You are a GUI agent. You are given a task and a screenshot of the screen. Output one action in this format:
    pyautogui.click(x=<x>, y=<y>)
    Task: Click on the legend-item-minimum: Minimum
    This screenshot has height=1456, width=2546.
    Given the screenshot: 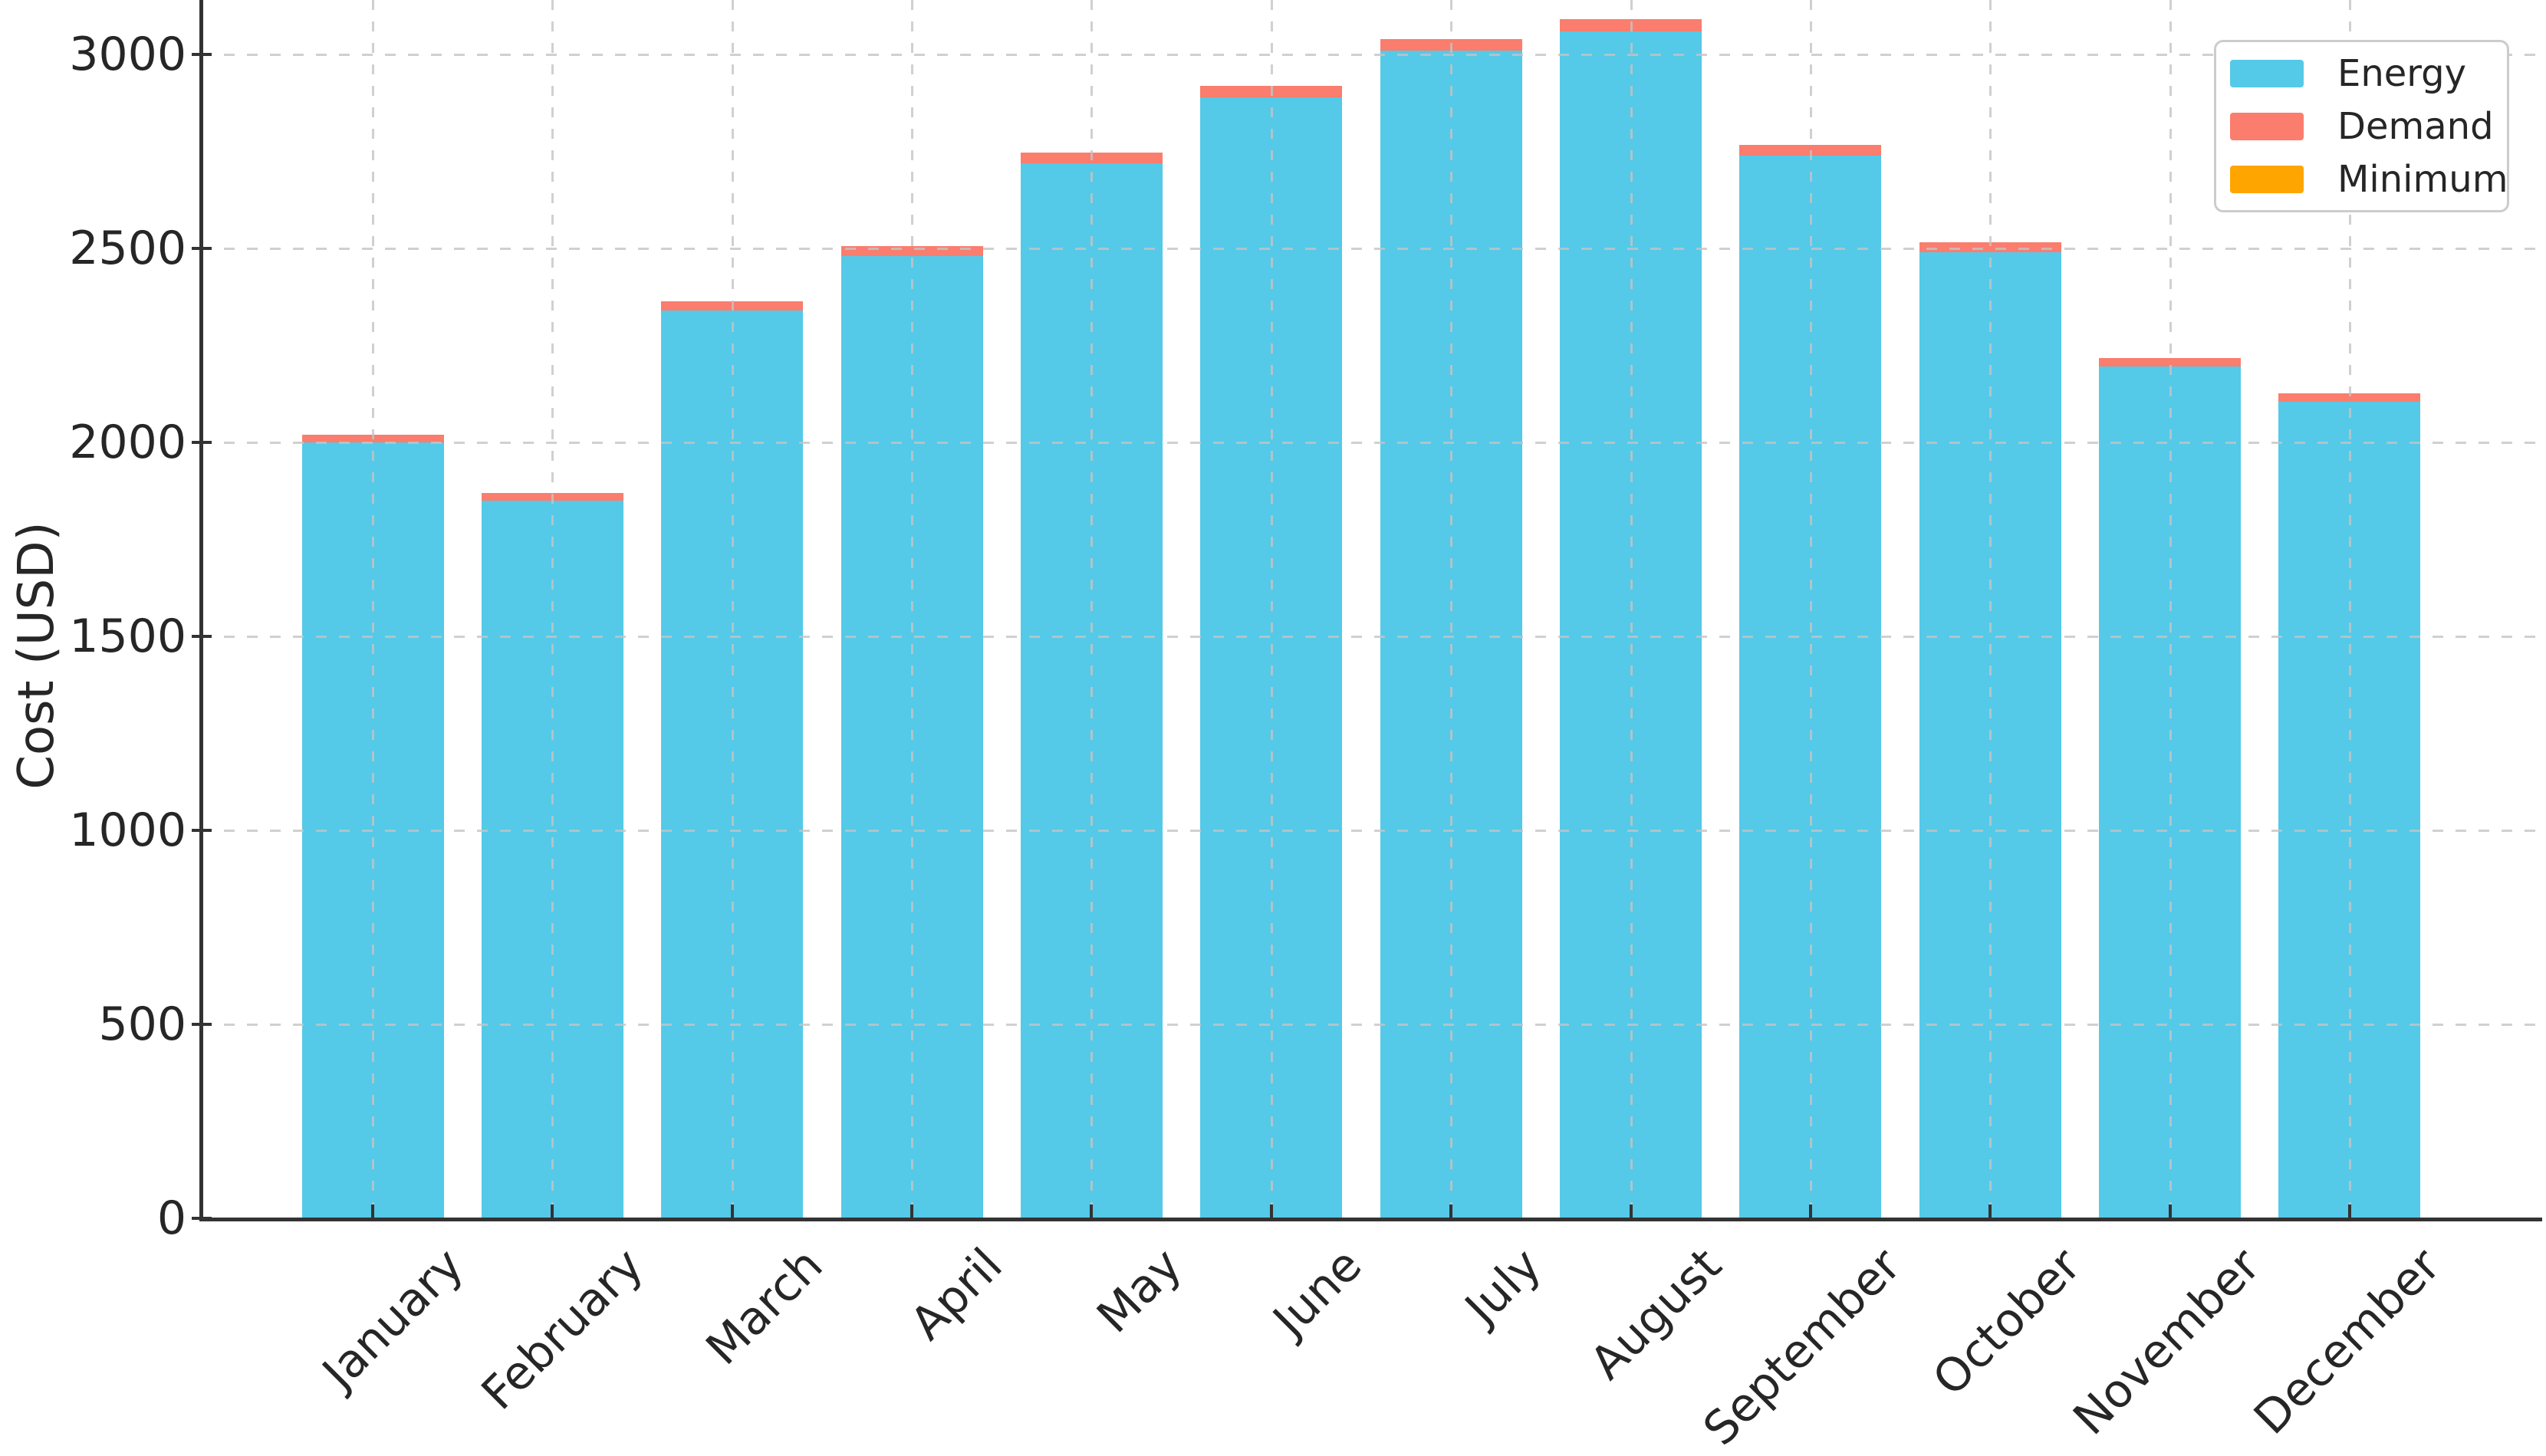 What is the action you would take?
    pyautogui.click(x=2362, y=179)
    